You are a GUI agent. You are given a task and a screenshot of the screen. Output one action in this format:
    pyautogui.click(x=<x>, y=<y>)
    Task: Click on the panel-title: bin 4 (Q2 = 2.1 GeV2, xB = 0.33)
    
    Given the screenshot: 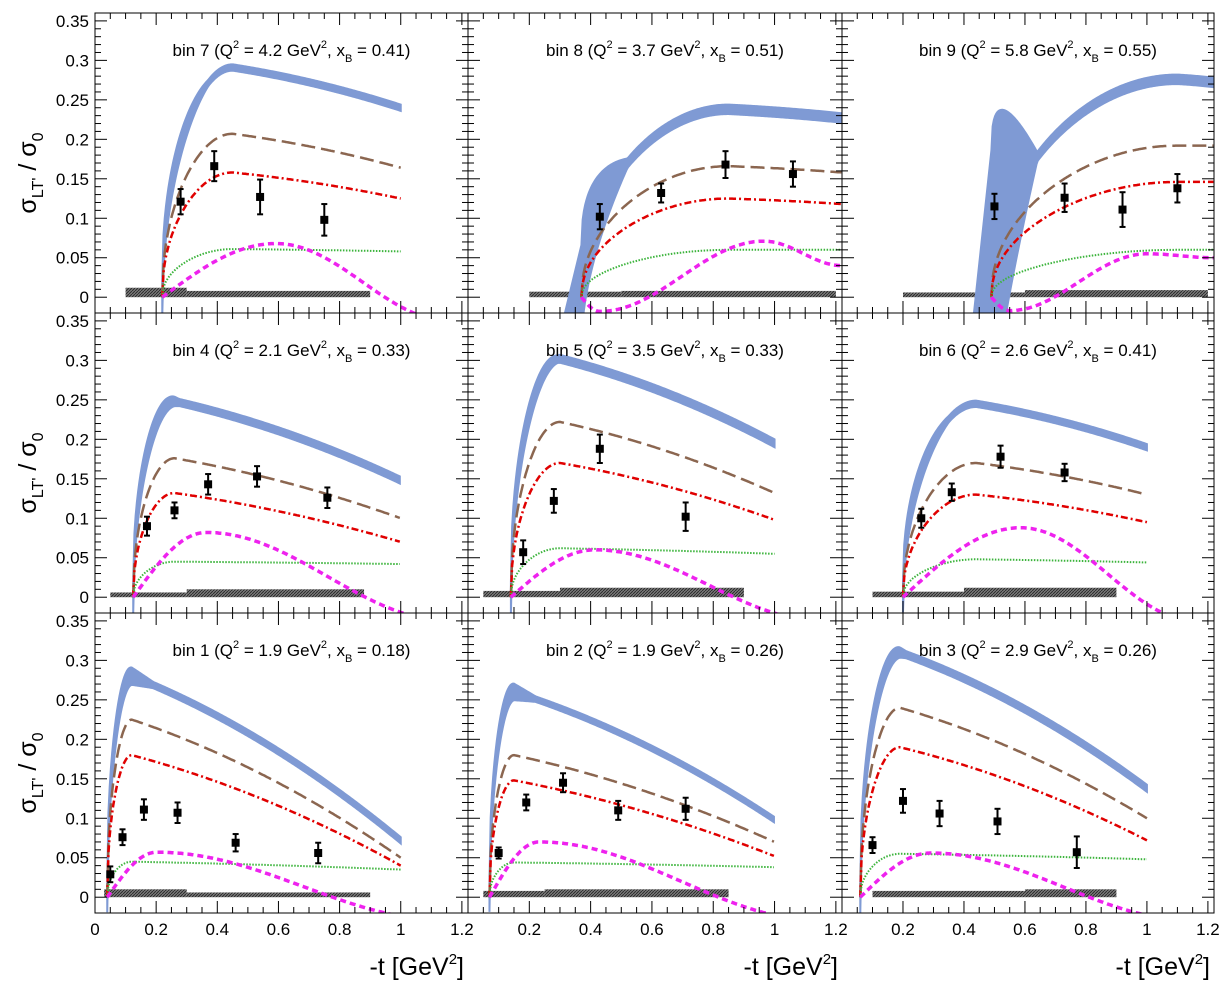 What is the action you would take?
    pyautogui.click(x=292, y=352)
    